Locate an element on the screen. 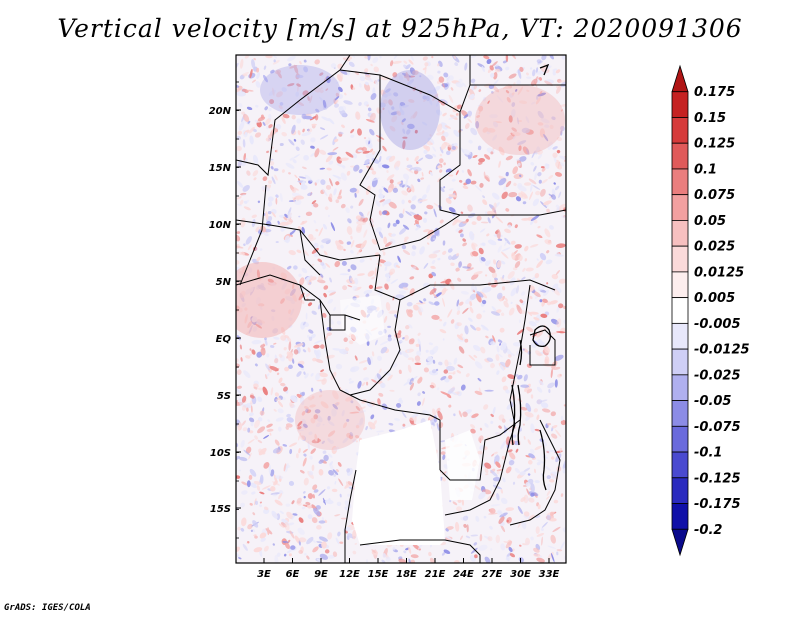 The height and width of the screenshot is (618, 800). colorbar-label: -0.025 is located at coordinates (717, 375).